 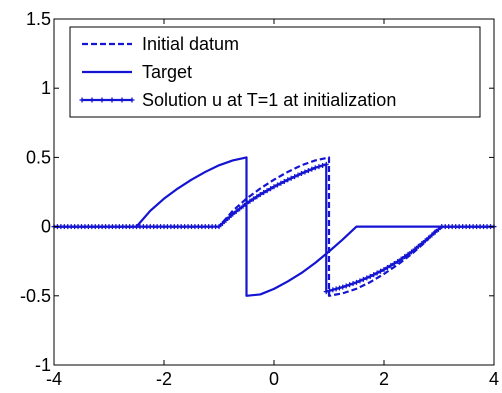 I want to click on legend-label: Solution u at T=1 at initialization, so click(x=269, y=100).